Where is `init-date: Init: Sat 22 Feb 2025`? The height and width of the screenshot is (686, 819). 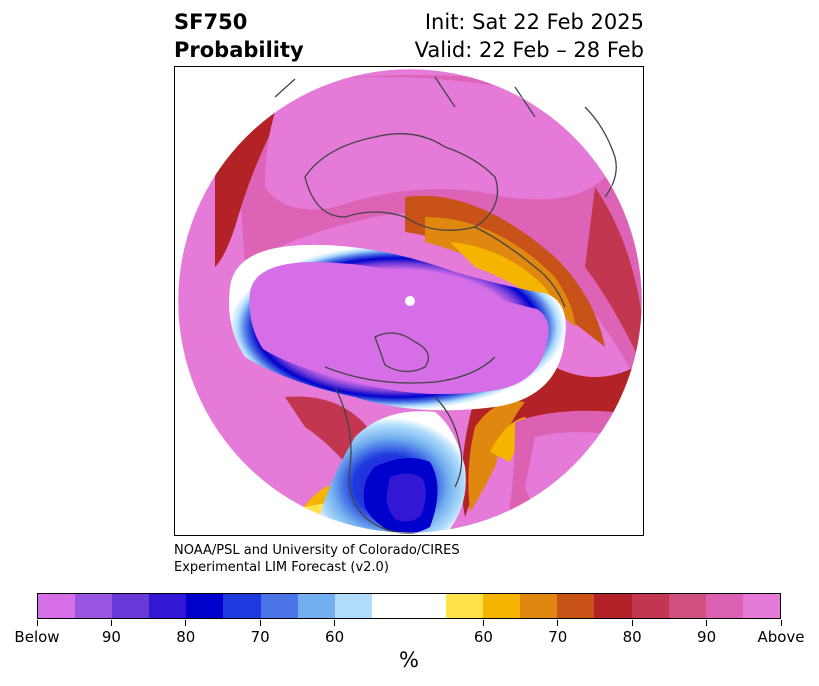 init-date: Init: Sat 22 Feb 2025 is located at coordinates (534, 22).